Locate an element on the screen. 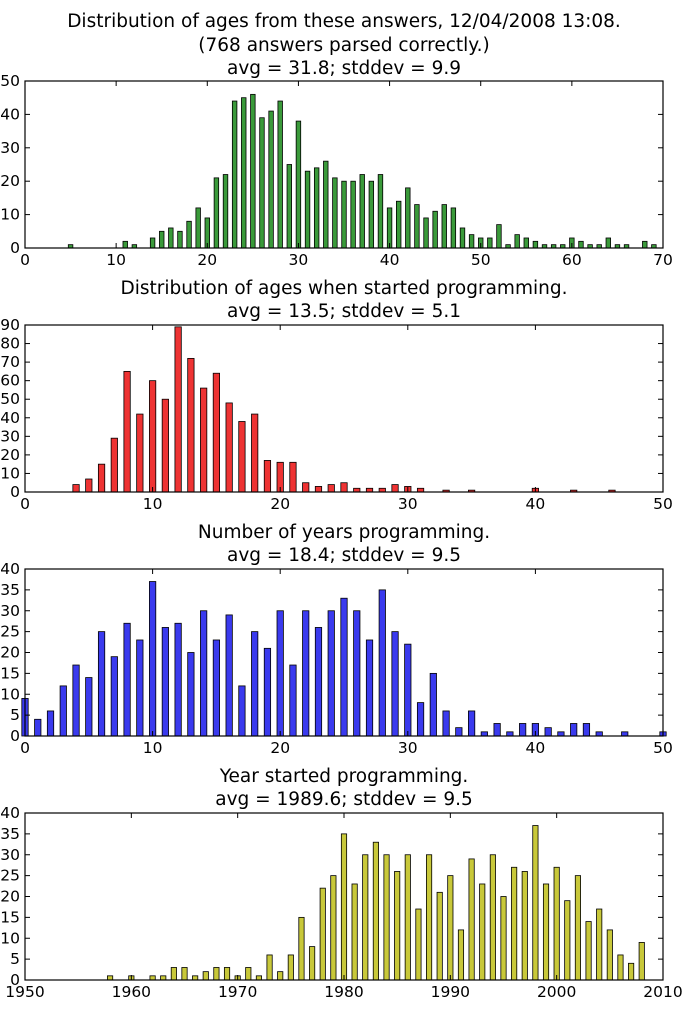  y-tick-label: 70 is located at coordinates (10, 362).